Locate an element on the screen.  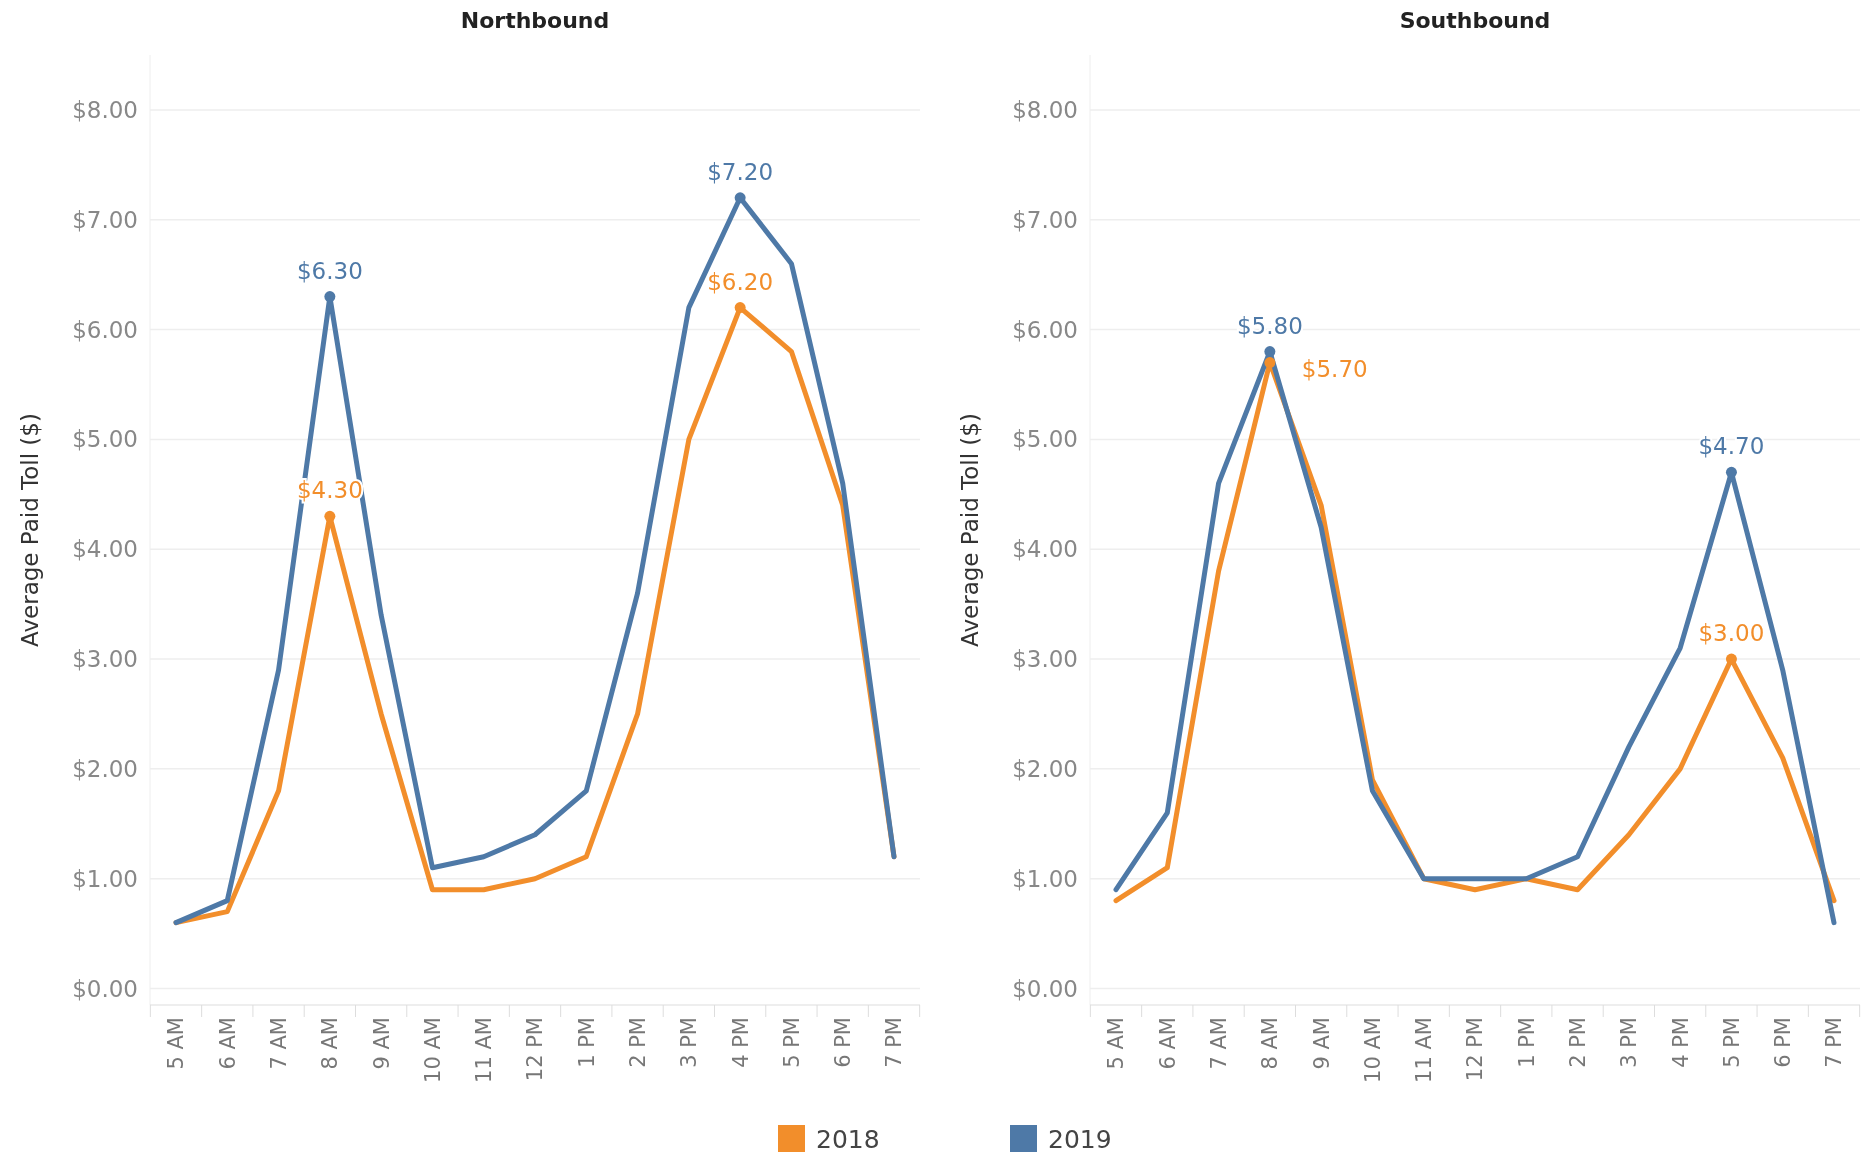
data-label: $3.00 is located at coordinates (1731, 633).